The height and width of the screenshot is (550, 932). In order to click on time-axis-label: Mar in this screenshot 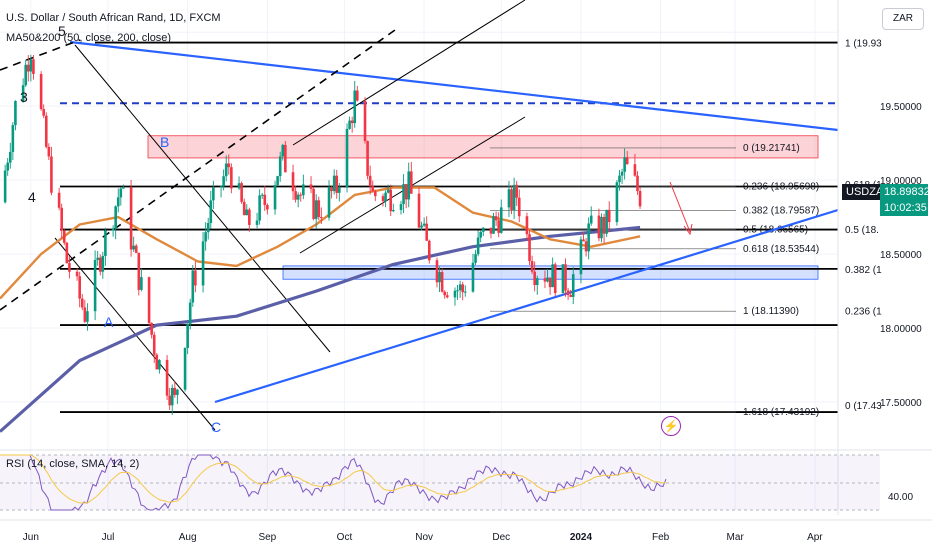, I will do `click(736, 537)`.